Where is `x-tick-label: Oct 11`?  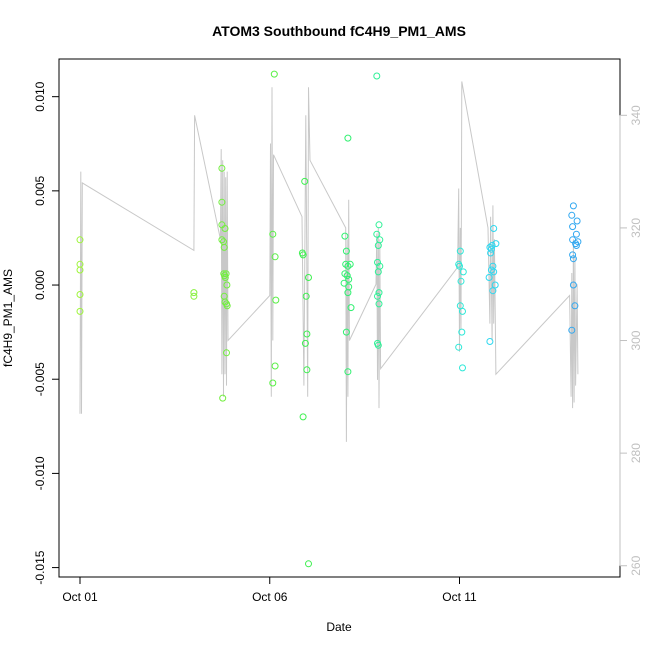
x-tick-label: Oct 11 is located at coordinates (459, 597).